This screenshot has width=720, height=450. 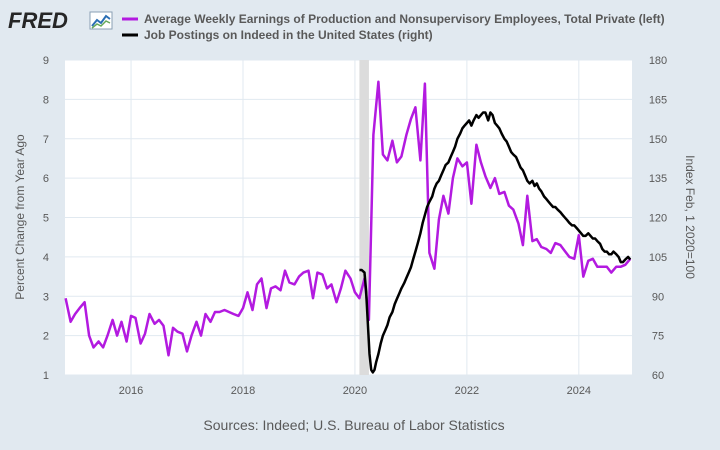 I want to click on left-tick-label: 7, so click(x=46, y=140).